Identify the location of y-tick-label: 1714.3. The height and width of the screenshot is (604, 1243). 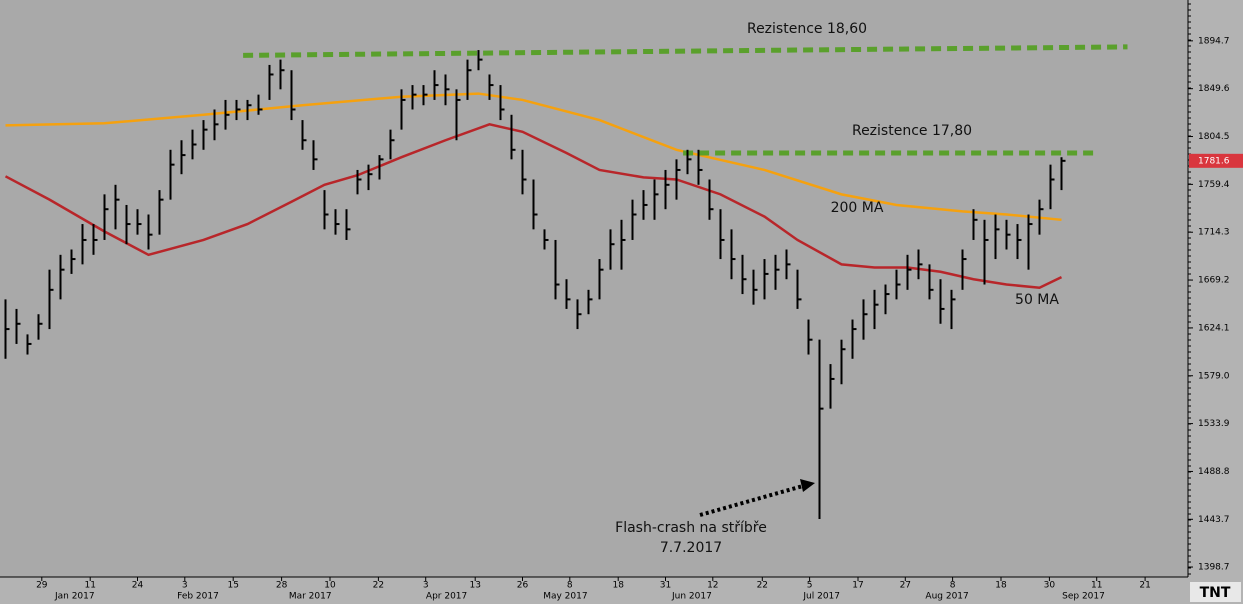
(1214, 233).